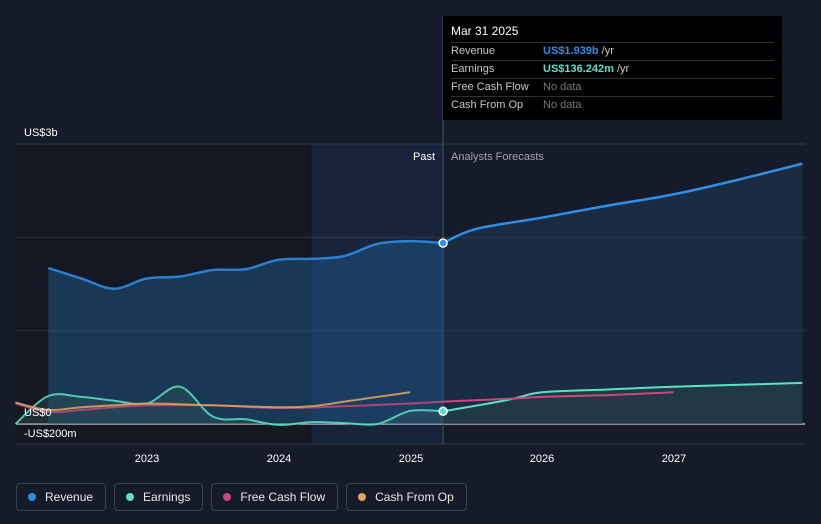 The height and width of the screenshot is (524, 821). What do you see at coordinates (612, 87) in the screenshot?
I see `tooltip-row-free-cash-flow: Free Cash Flow No data` at bounding box center [612, 87].